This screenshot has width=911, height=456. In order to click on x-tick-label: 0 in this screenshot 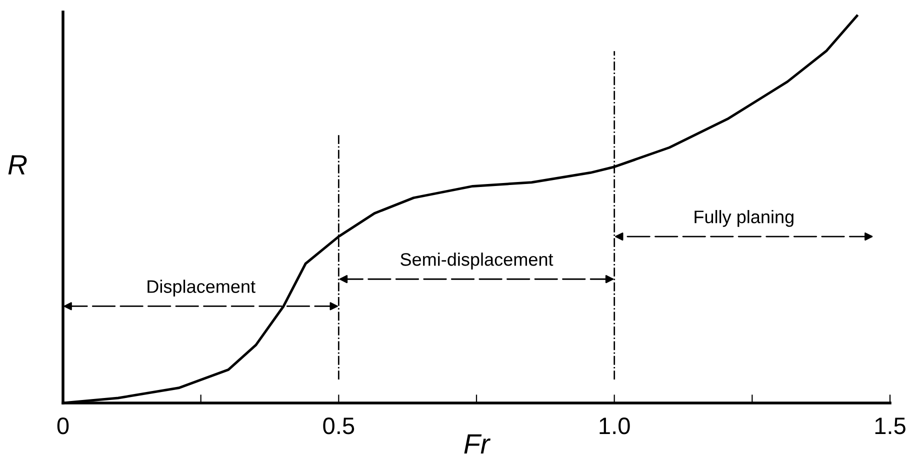, I will do `click(63, 426)`.